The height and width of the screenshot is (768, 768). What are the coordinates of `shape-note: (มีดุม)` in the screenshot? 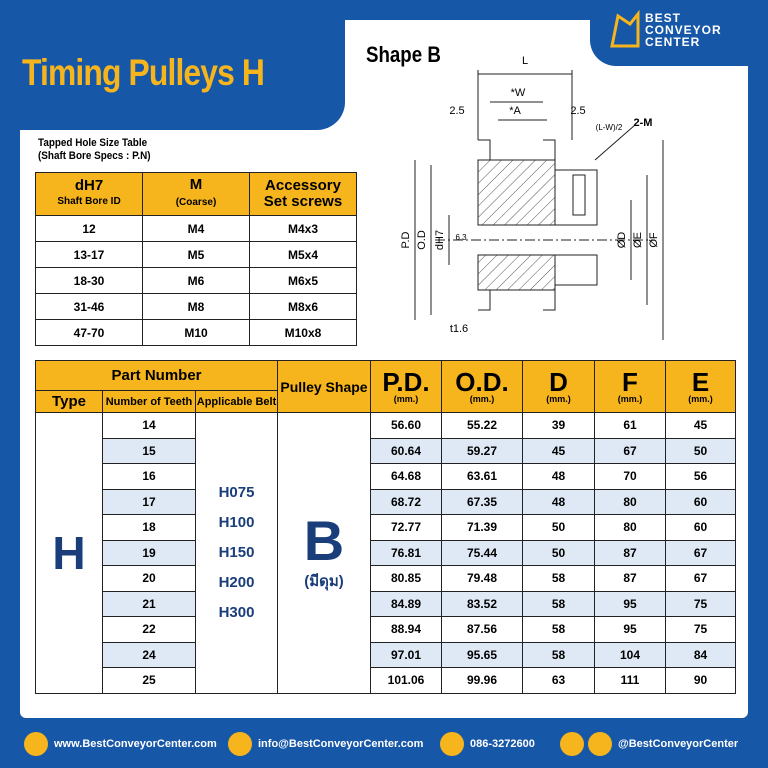 It's located at (324, 581).